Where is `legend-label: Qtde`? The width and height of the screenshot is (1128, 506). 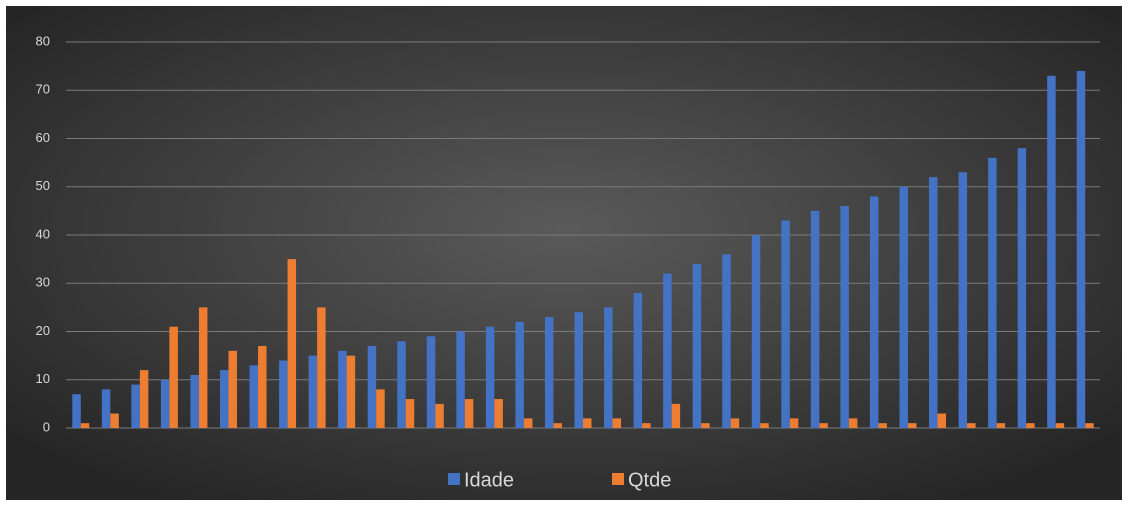
legend-label: Qtde is located at coordinates (649, 480).